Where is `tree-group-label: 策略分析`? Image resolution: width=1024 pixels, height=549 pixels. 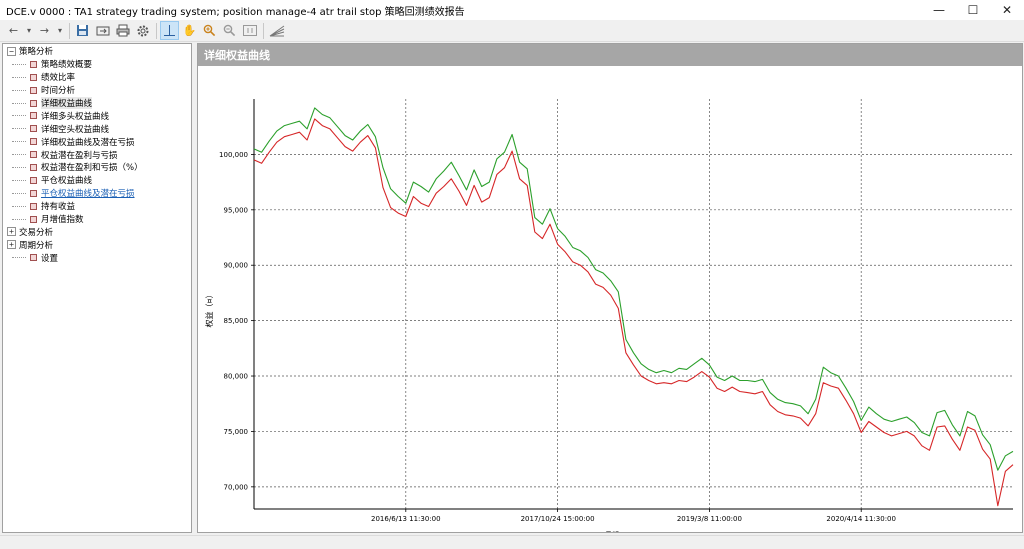 tree-group-label: 策略分析 is located at coordinates (36, 52).